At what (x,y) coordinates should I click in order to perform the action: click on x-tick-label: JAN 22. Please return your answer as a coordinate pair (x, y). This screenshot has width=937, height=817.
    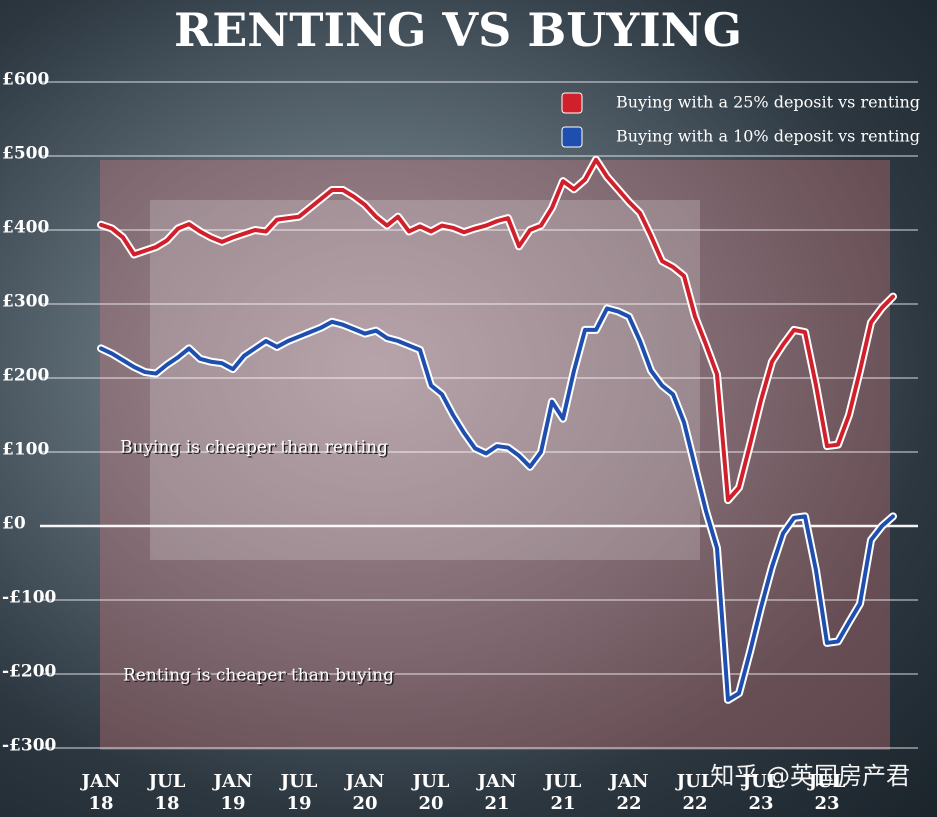
    Looking at the image, I should click on (629, 792).